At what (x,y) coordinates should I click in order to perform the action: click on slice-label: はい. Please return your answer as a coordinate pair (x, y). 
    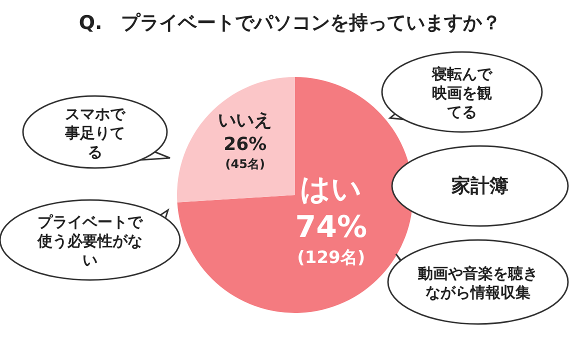
    Looking at the image, I should click on (331, 189).